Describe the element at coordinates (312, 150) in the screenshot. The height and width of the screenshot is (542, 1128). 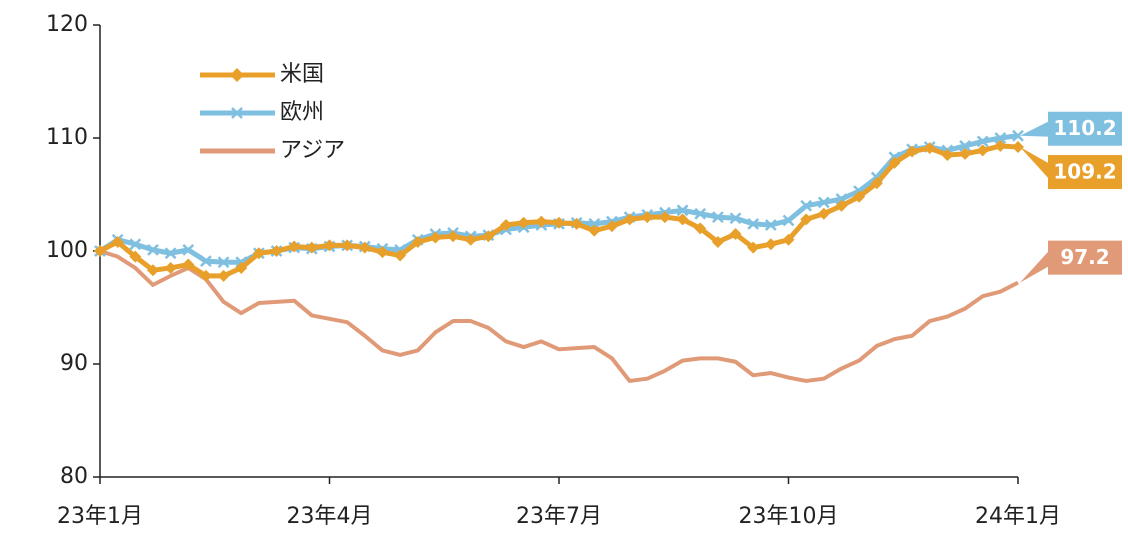
I see `legend-label: アジア` at that location.